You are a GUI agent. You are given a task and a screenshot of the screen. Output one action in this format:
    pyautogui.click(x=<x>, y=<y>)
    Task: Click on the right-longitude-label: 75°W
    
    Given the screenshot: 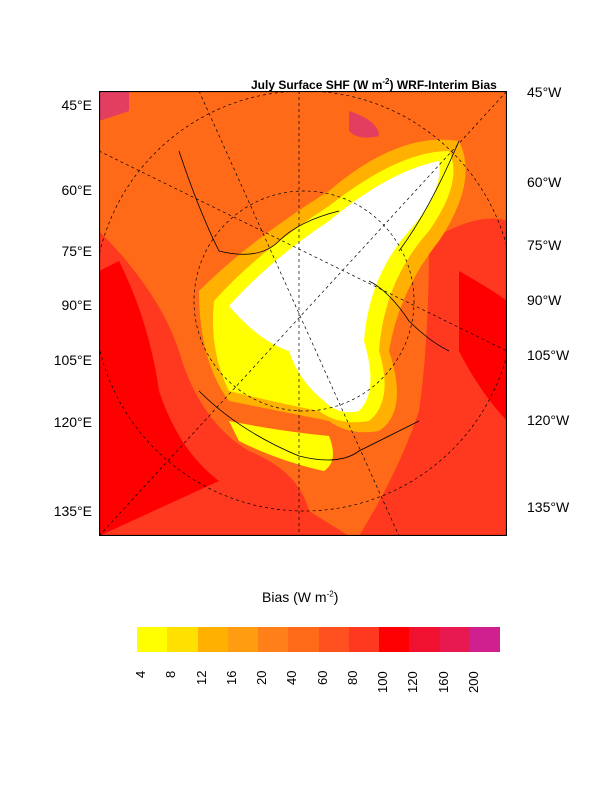 What is the action you would take?
    pyautogui.click(x=544, y=245)
    